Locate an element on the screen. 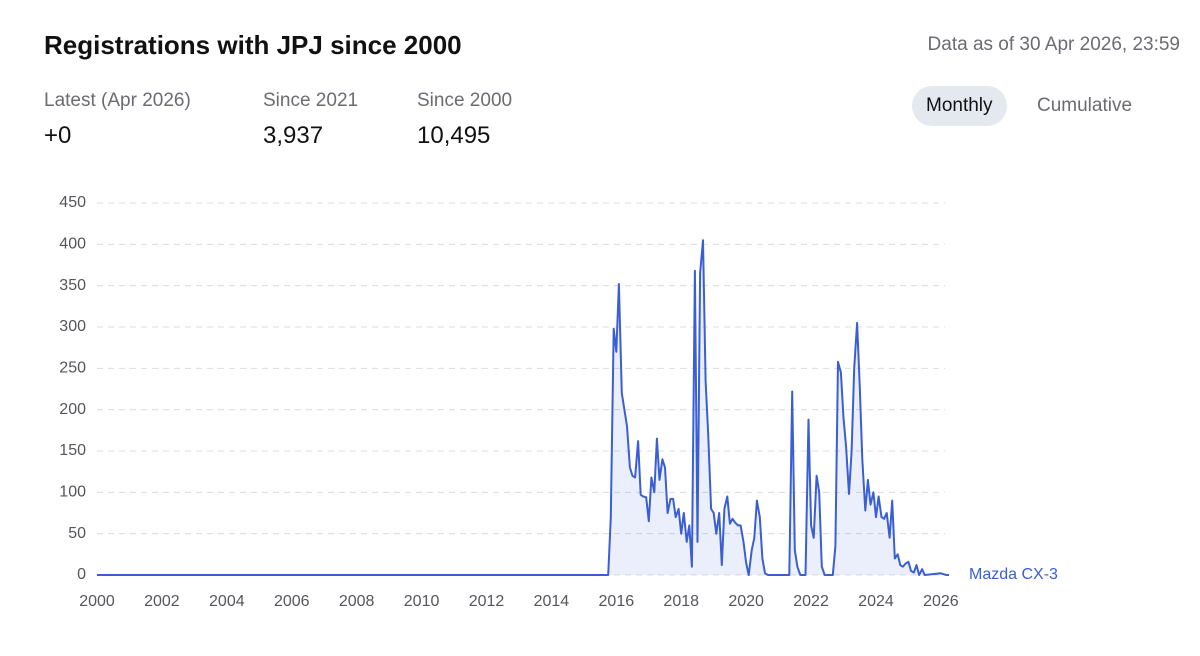 This screenshot has height=656, width=1200. series-label: Mazda CX-3 is located at coordinates (1013, 574).